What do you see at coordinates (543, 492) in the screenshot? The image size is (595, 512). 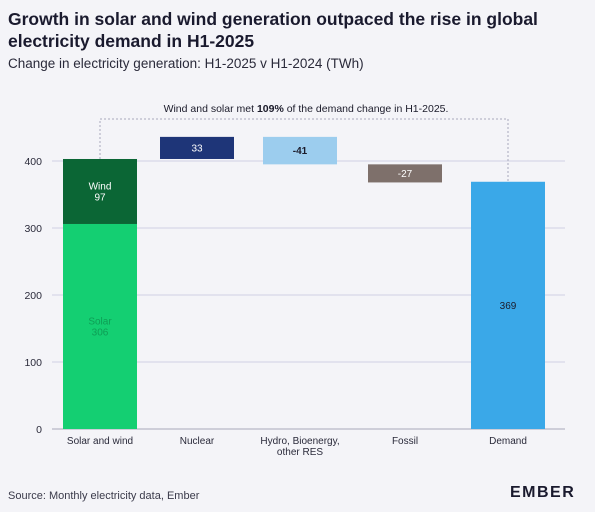 I see `ember-logo: EMBER` at bounding box center [543, 492].